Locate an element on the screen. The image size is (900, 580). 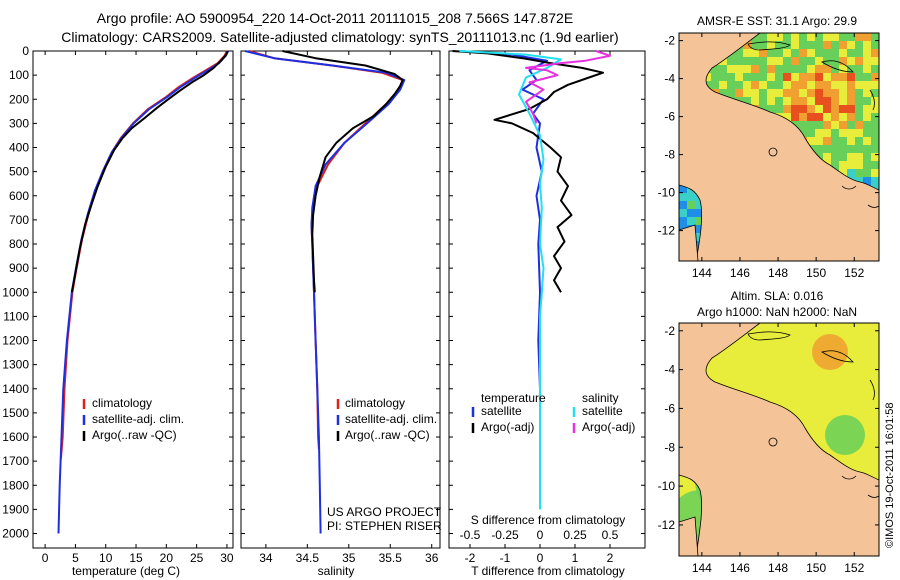
t-diff-tick-label: -2 is located at coordinates (470, 558).